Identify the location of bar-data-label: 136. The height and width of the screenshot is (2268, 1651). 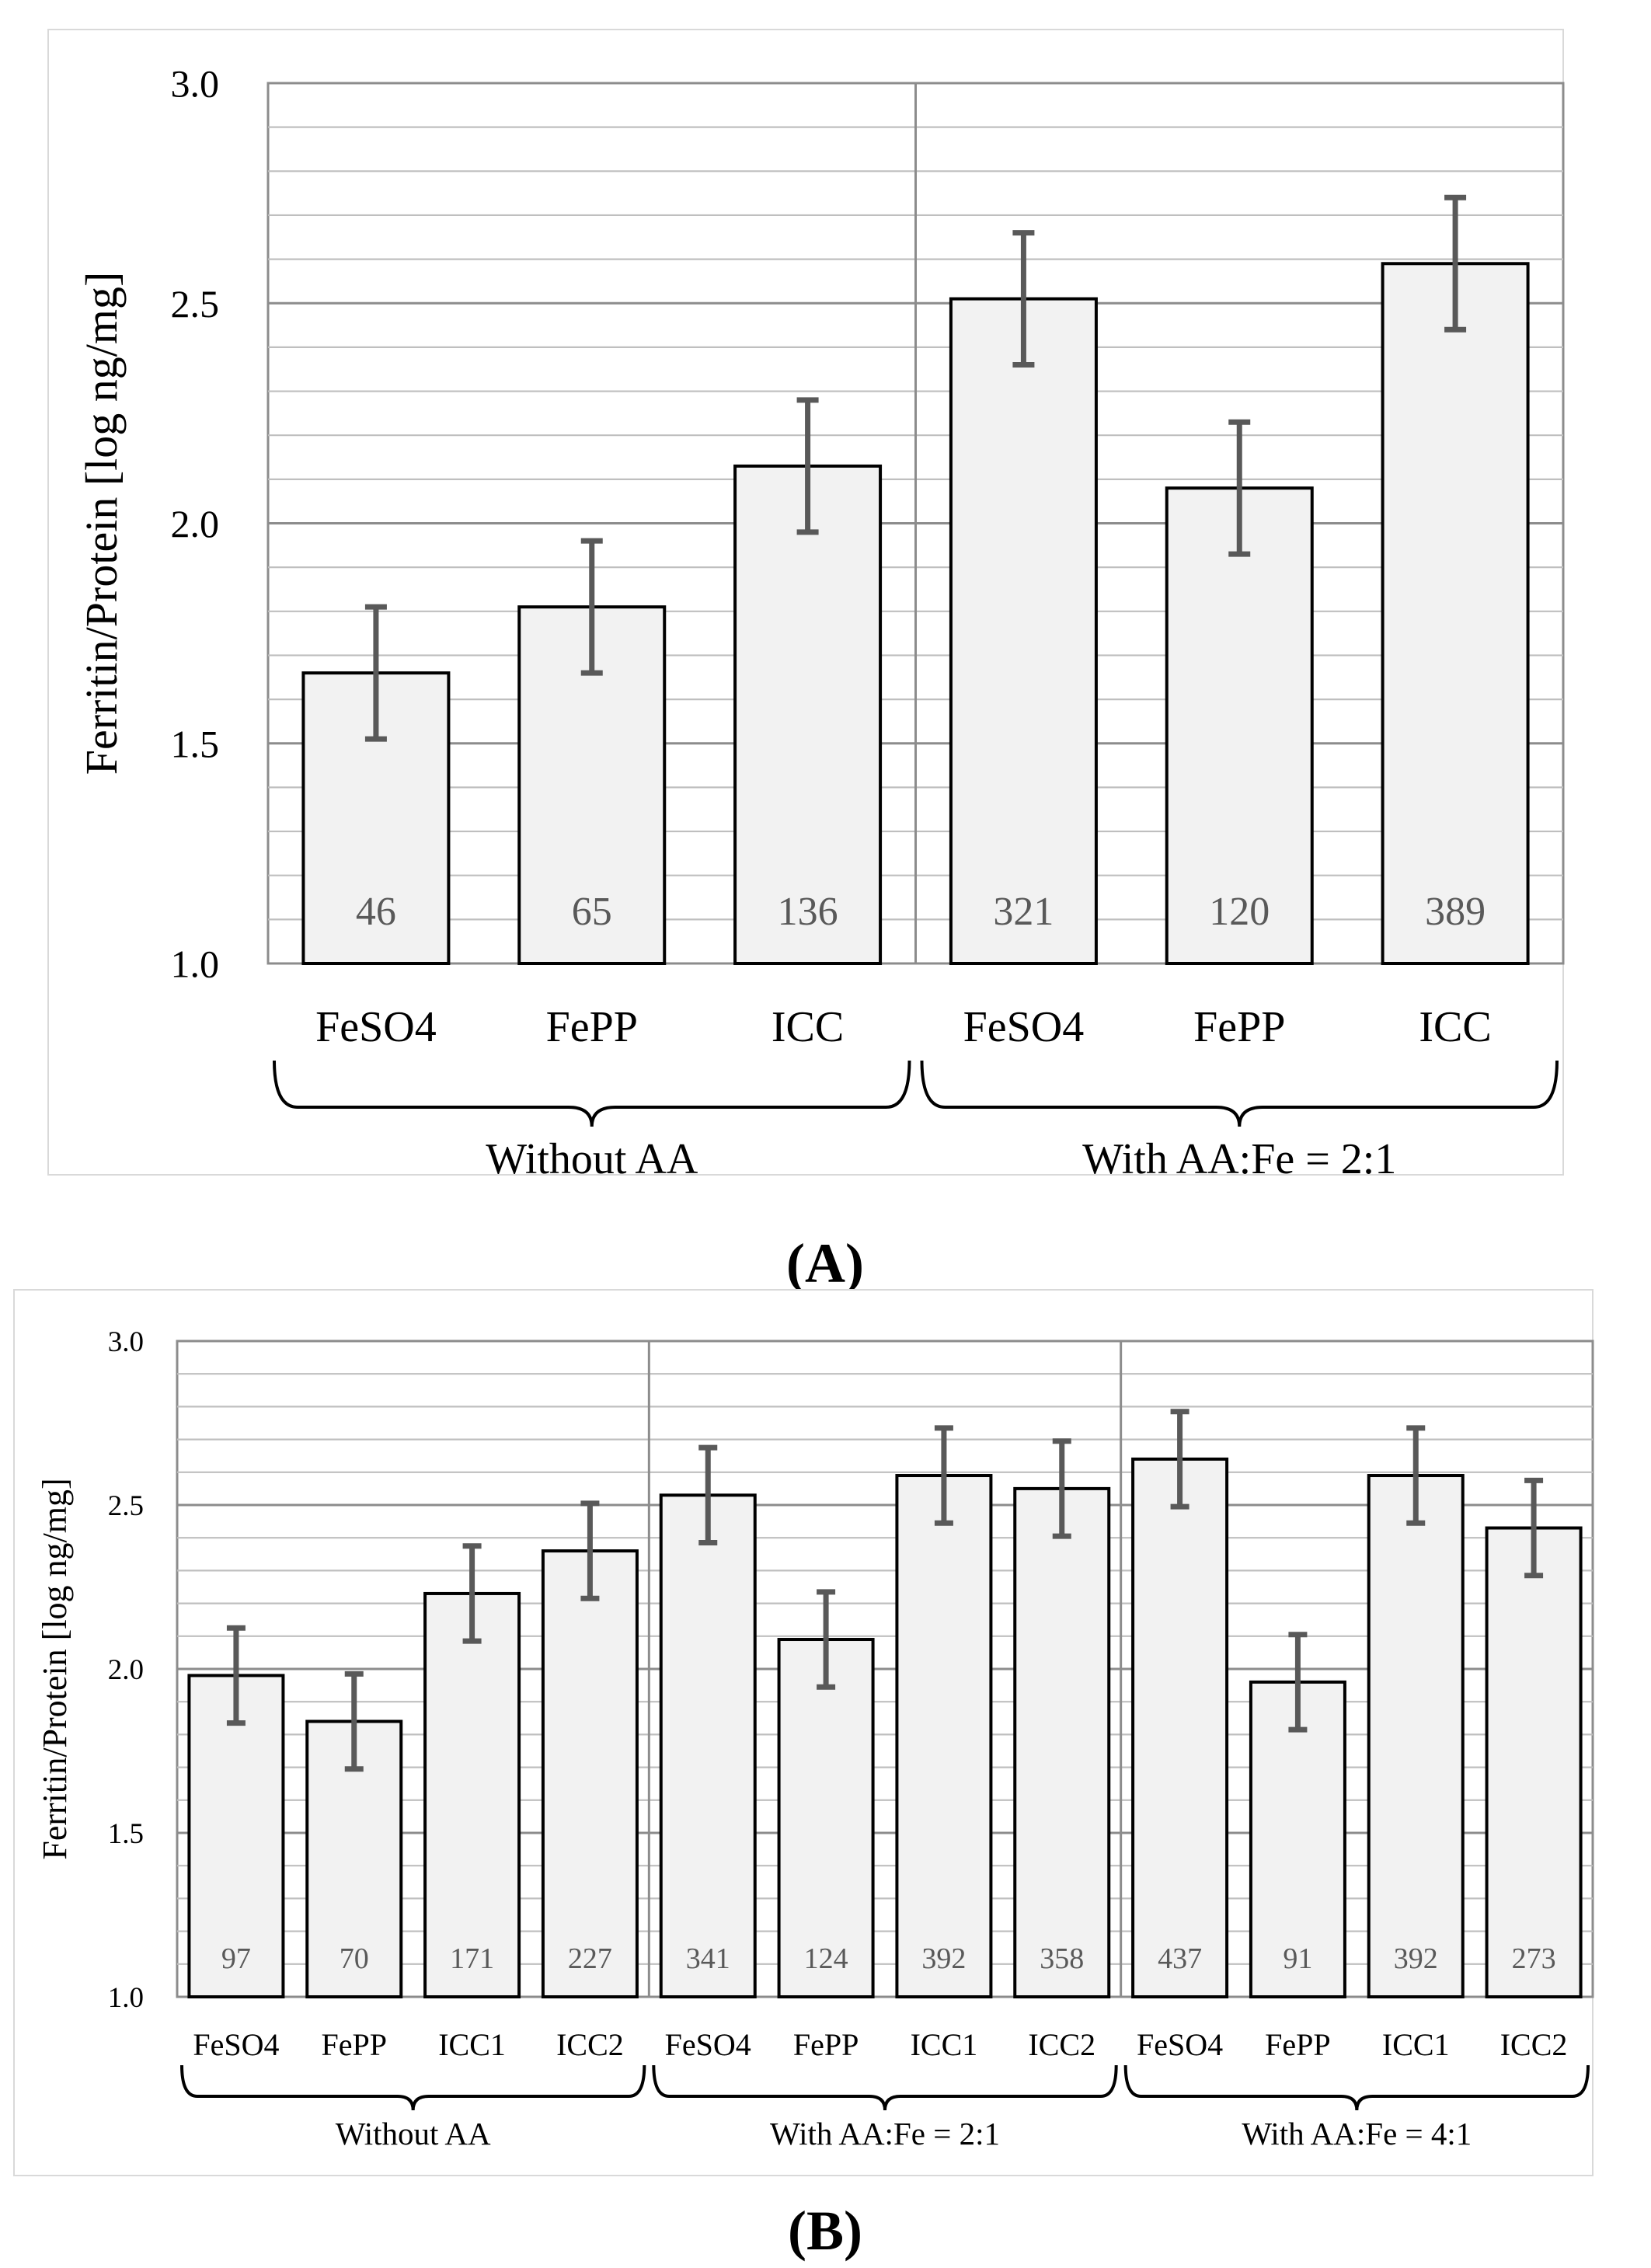
(808, 912).